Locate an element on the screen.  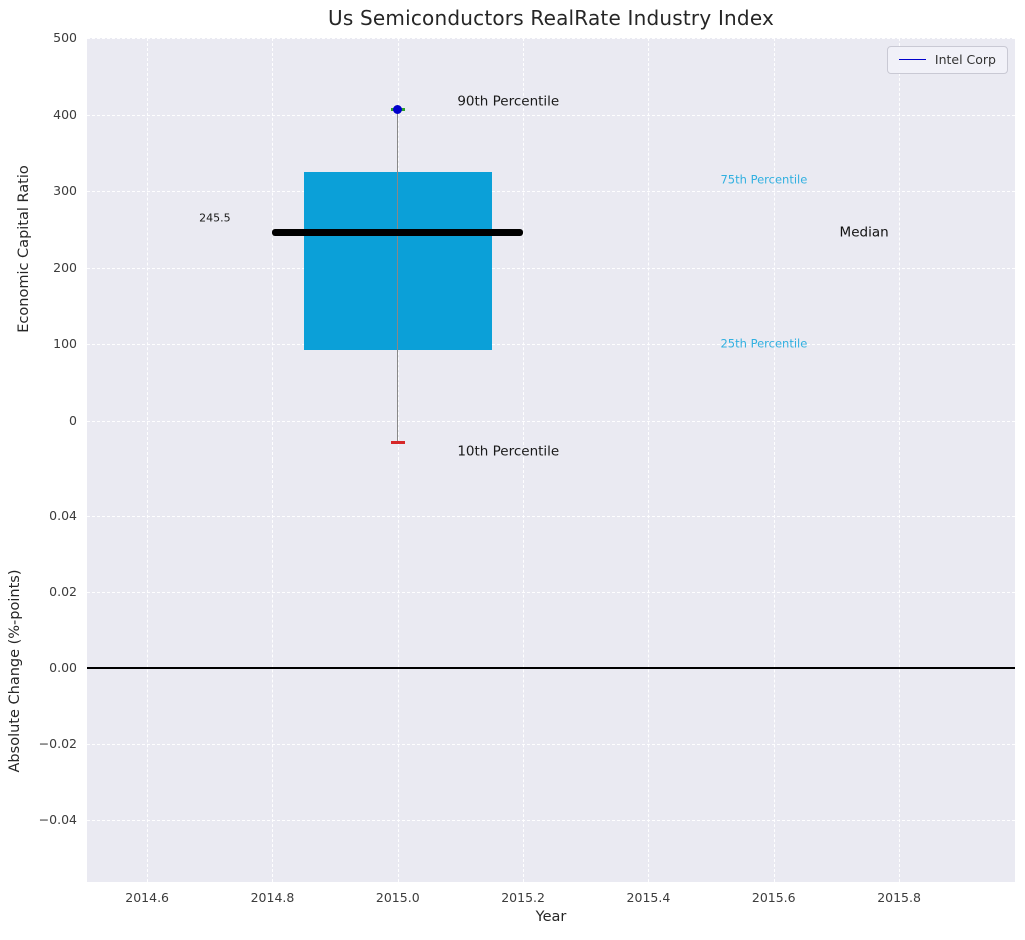
legend: Intel Corp is located at coordinates (947, 60).